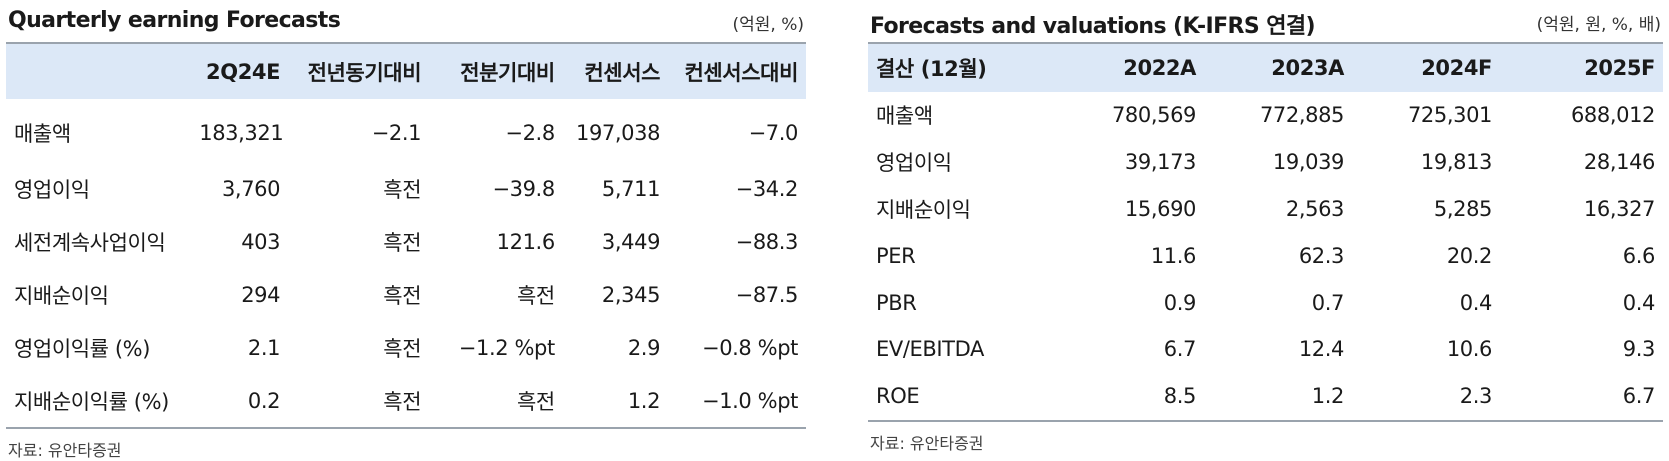 Image resolution: width=1669 pixels, height=461 pixels. I want to click on cell: 19,813, so click(1456, 162).